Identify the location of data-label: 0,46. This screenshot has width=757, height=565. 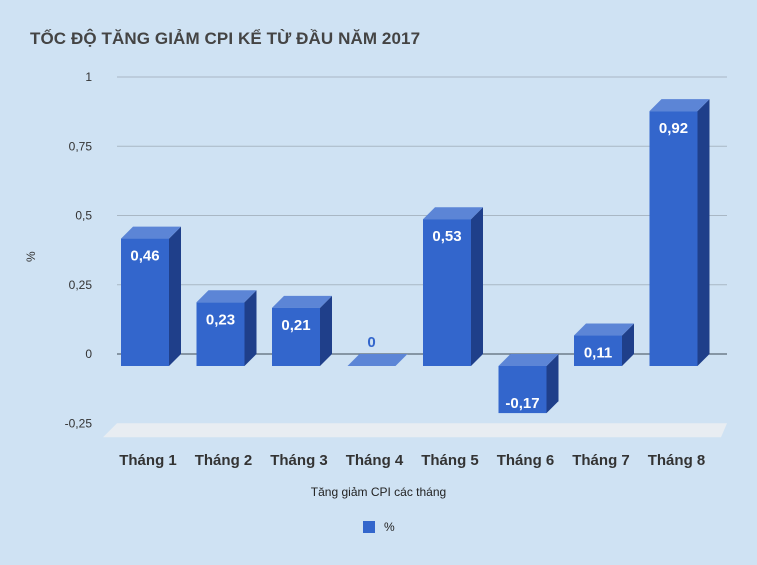
(144, 256).